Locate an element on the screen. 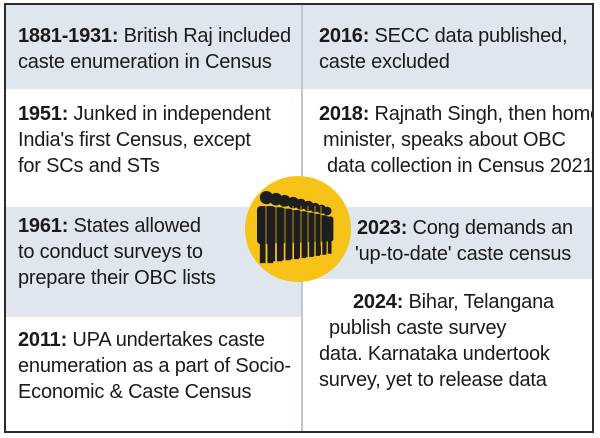 Image resolution: width=600 pixels, height=438 pixels. entry-text: prepare their OBC lists is located at coordinates (117, 278).